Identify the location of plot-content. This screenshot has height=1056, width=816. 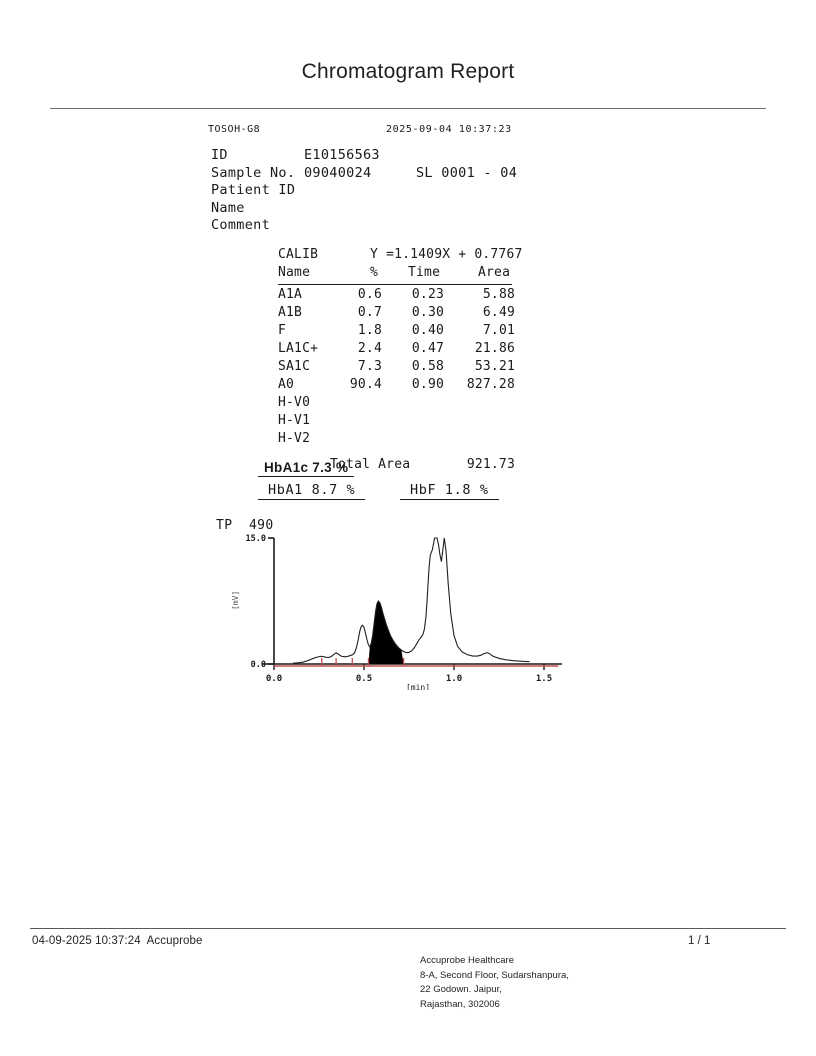
(416, 602).